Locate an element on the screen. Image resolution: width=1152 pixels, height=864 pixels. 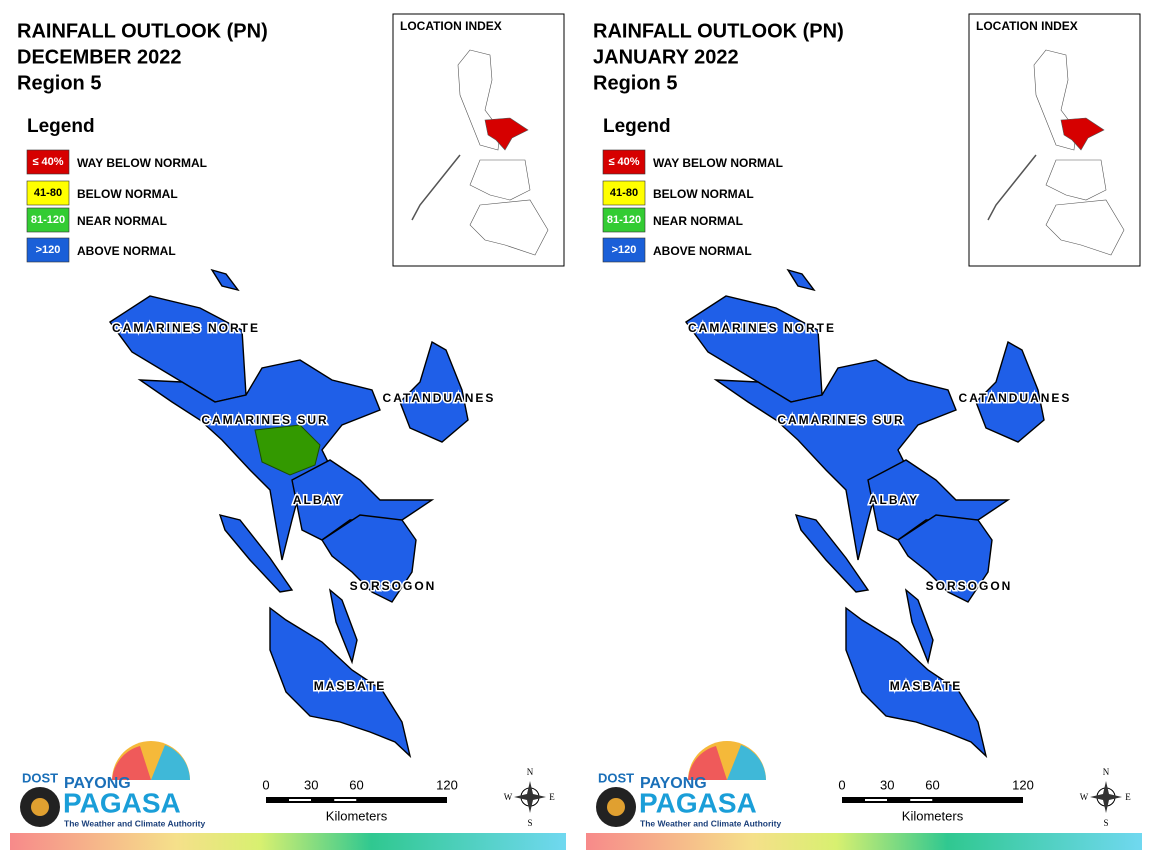
title-line: JANUARY 2022 is located at coordinates (666, 57).